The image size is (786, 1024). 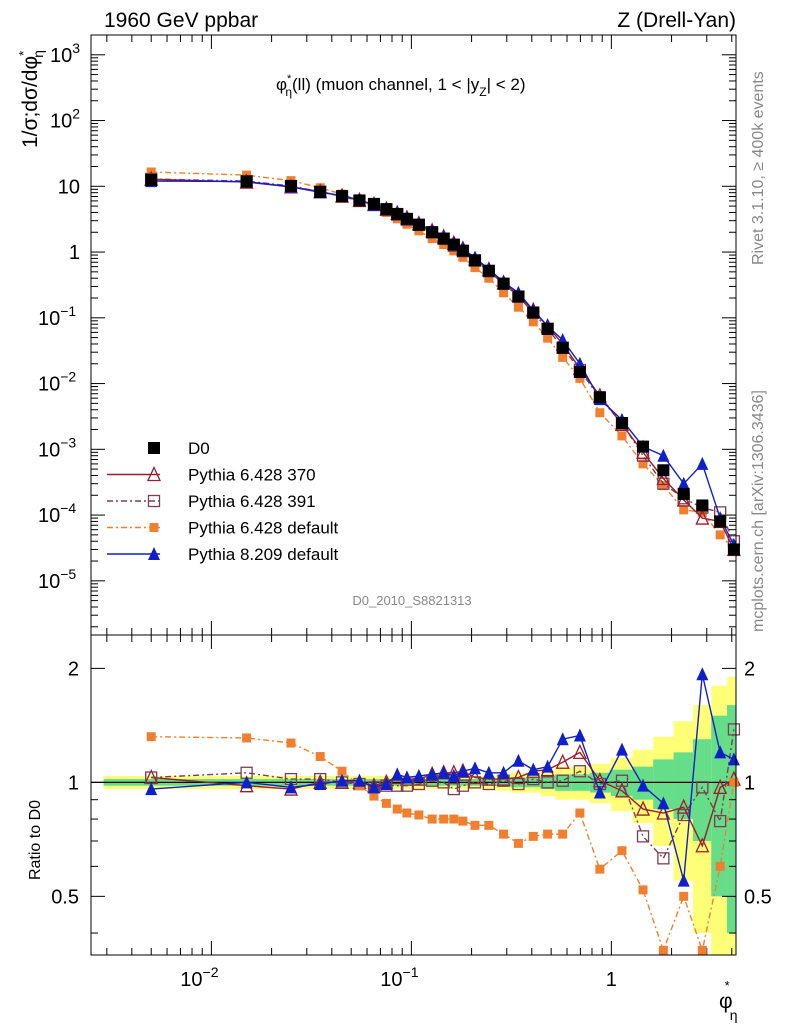 What do you see at coordinates (506, 84) in the screenshot?
I see `title-rest2: | < 2)` at bounding box center [506, 84].